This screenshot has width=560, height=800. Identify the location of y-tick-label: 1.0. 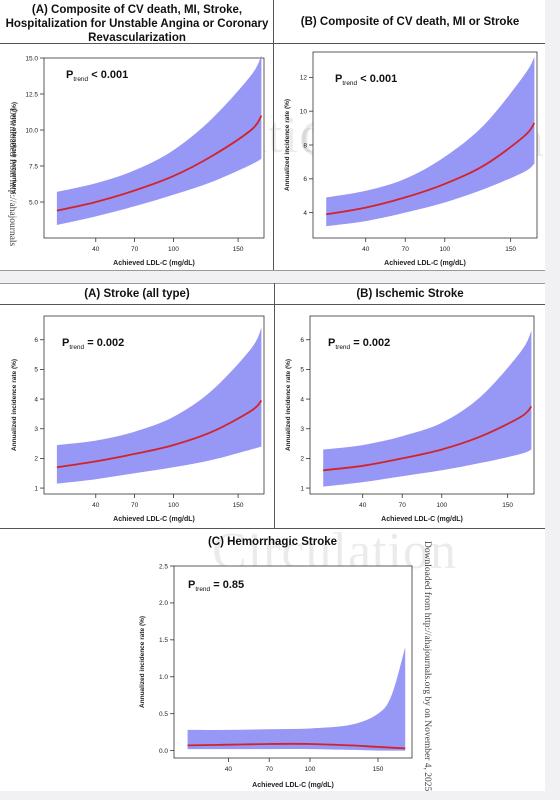
(163, 677).